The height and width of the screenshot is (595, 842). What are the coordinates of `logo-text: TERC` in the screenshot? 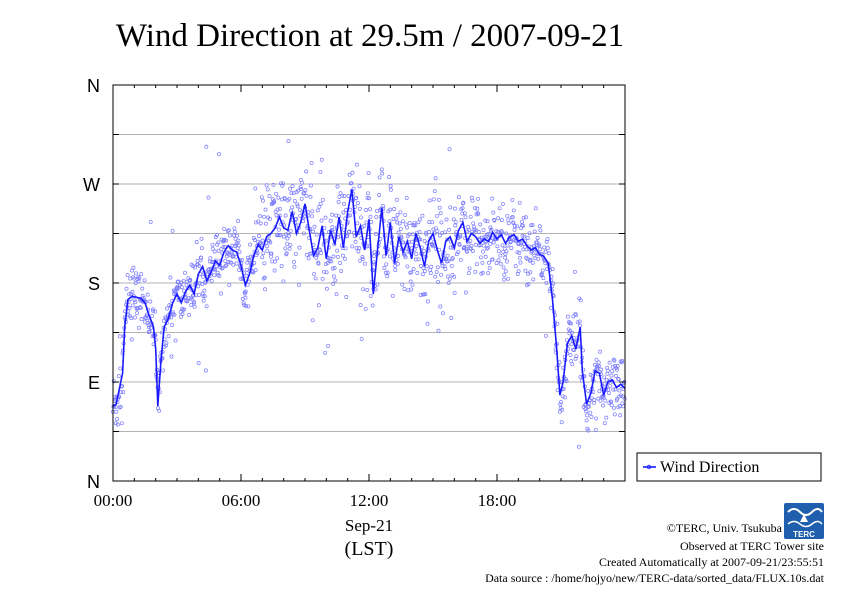 It's located at (804, 534).